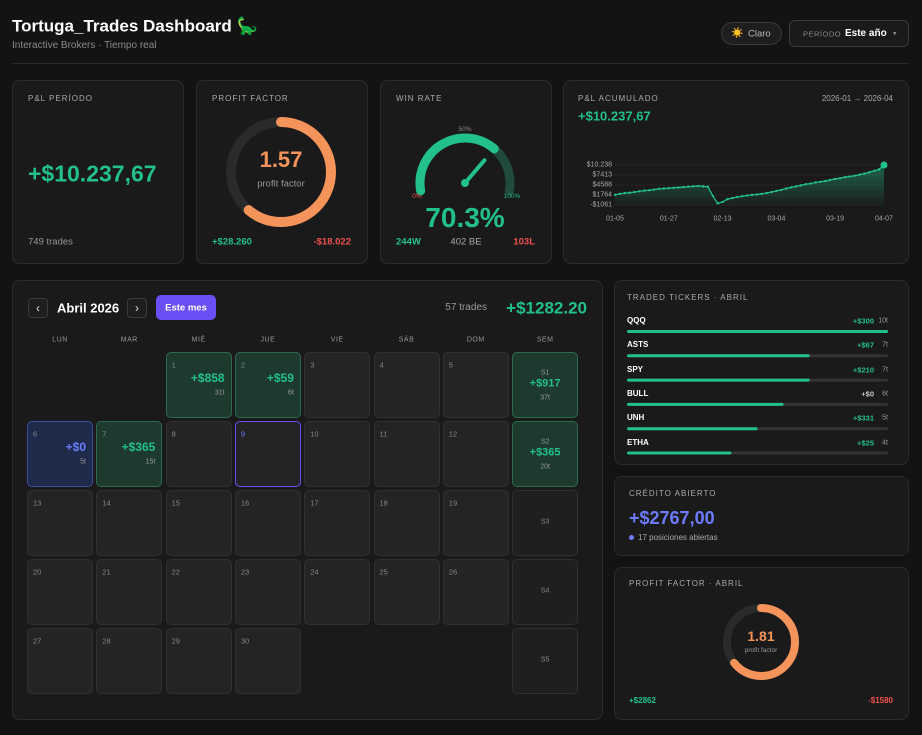 The width and height of the screenshot is (922, 735). What do you see at coordinates (460, 63) in the screenshot?
I see `header-divider` at bounding box center [460, 63].